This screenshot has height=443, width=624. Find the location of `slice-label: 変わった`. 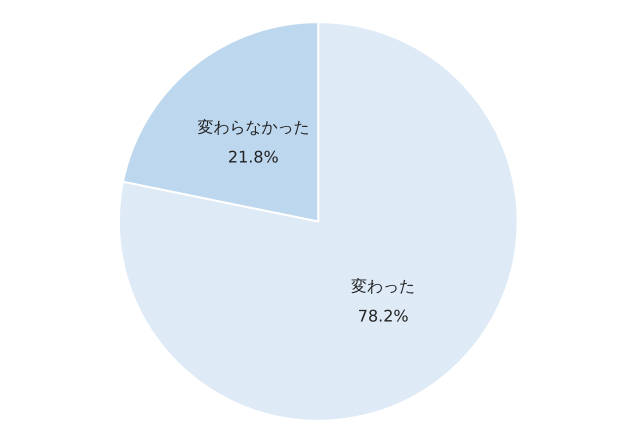

slice-label: 変わった is located at coordinates (383, 286).